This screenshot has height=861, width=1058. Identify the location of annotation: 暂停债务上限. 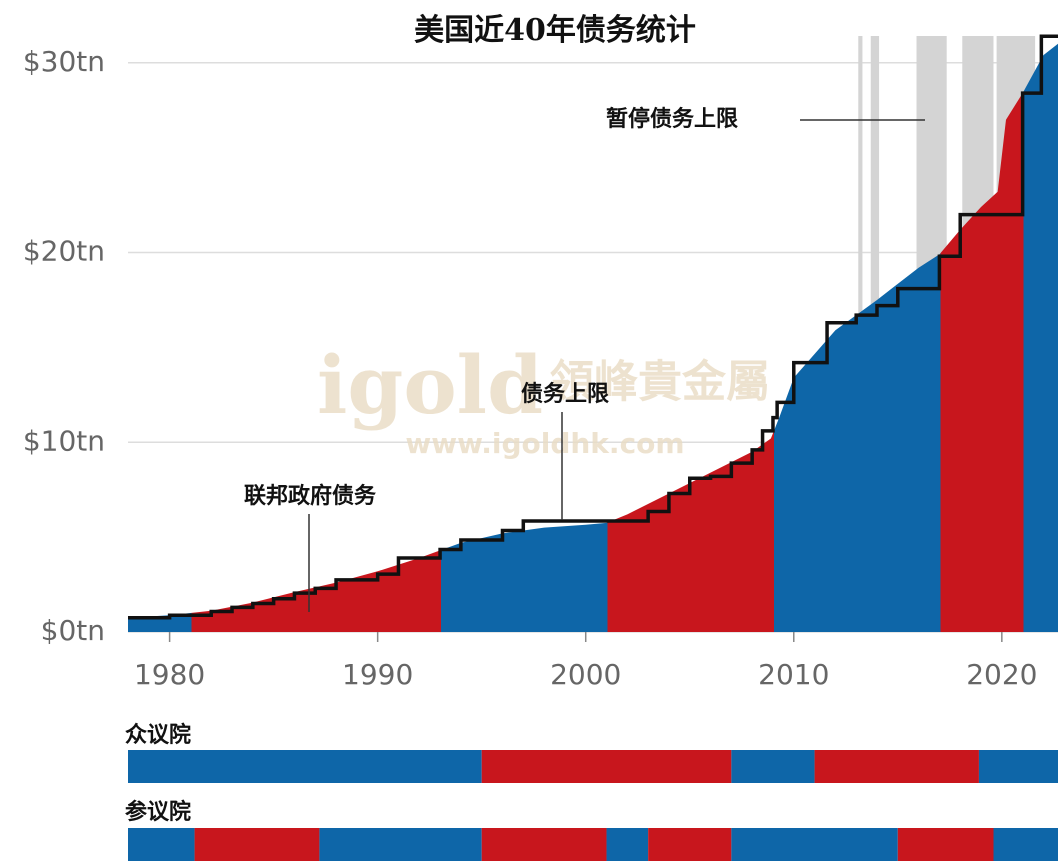
(672, 119).